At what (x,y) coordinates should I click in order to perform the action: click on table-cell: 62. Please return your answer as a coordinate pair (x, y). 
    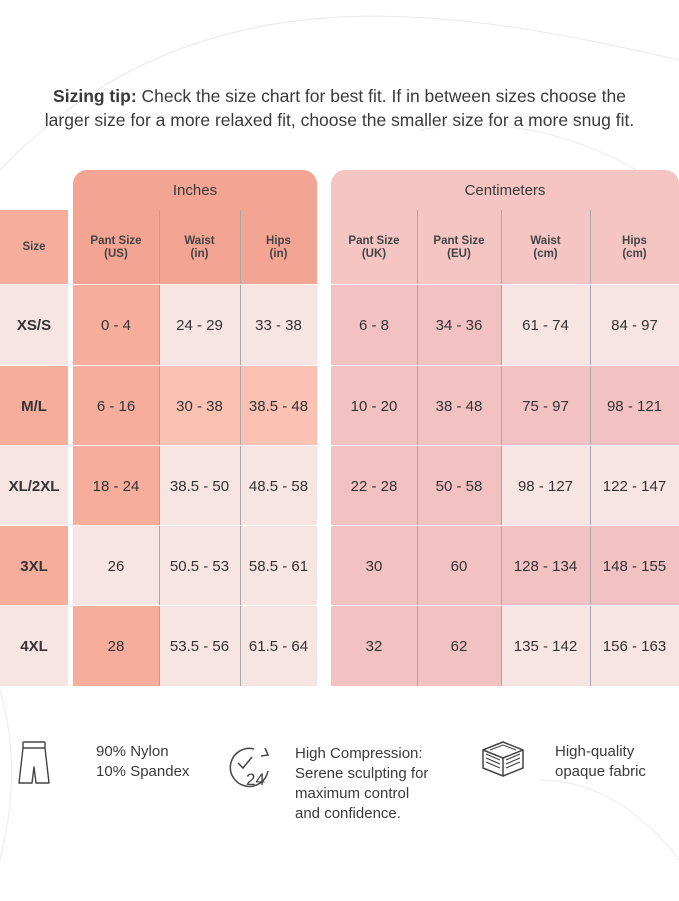
    Looking at the image, I should click on (459, 646).